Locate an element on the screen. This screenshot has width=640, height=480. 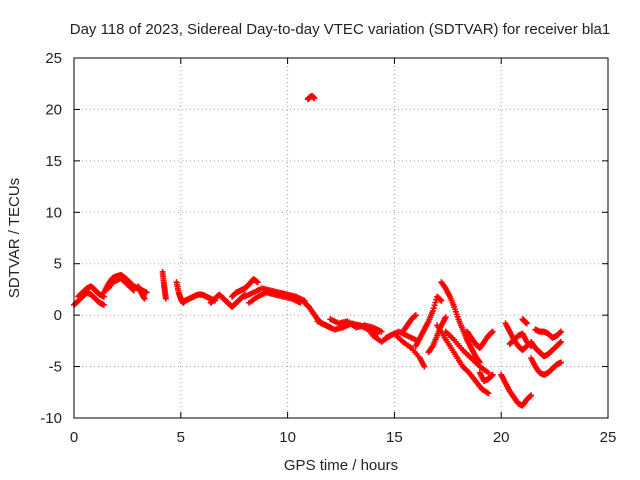
series-outlier is located at coordinates (311, 98).